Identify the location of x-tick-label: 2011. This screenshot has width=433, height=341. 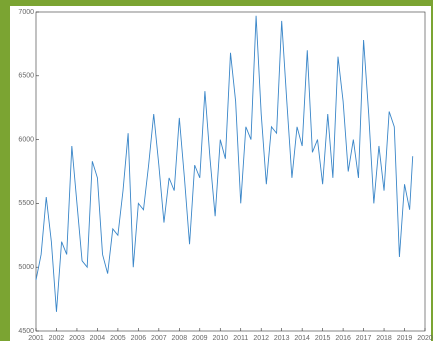
(240, 338).